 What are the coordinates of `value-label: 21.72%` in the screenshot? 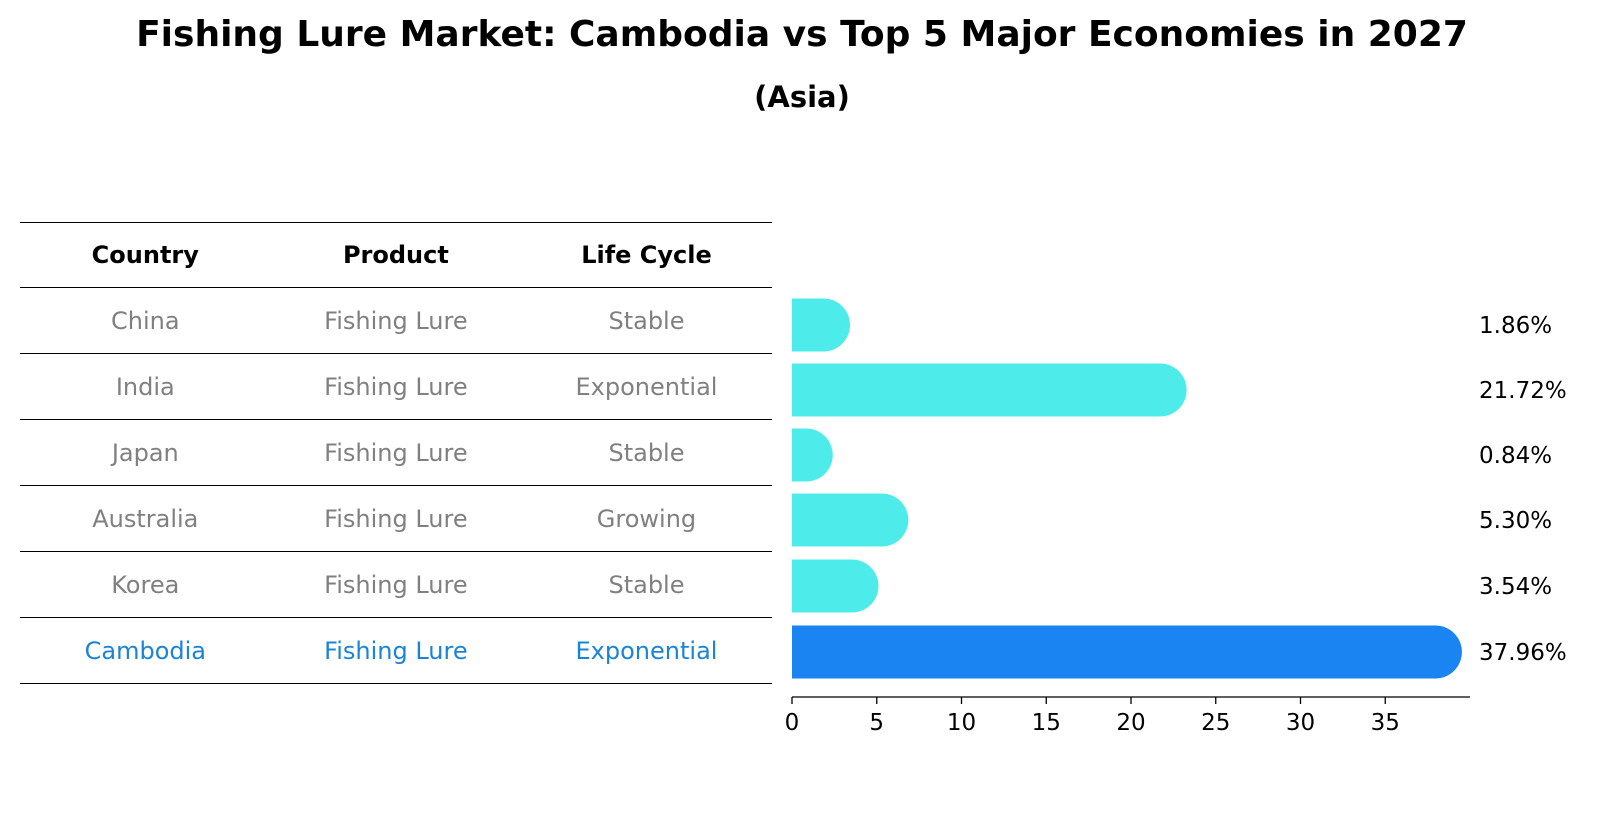 It's located at (1523, 391).